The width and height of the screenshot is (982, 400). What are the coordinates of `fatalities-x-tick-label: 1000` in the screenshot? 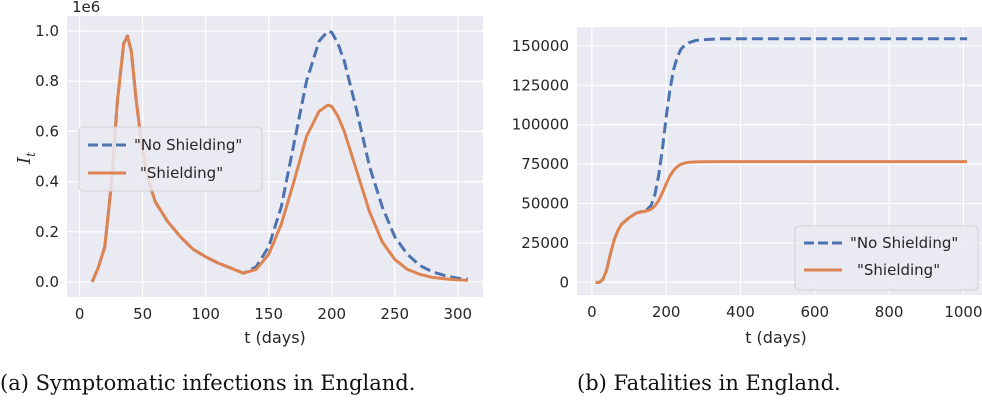 It's located at (963, 312).